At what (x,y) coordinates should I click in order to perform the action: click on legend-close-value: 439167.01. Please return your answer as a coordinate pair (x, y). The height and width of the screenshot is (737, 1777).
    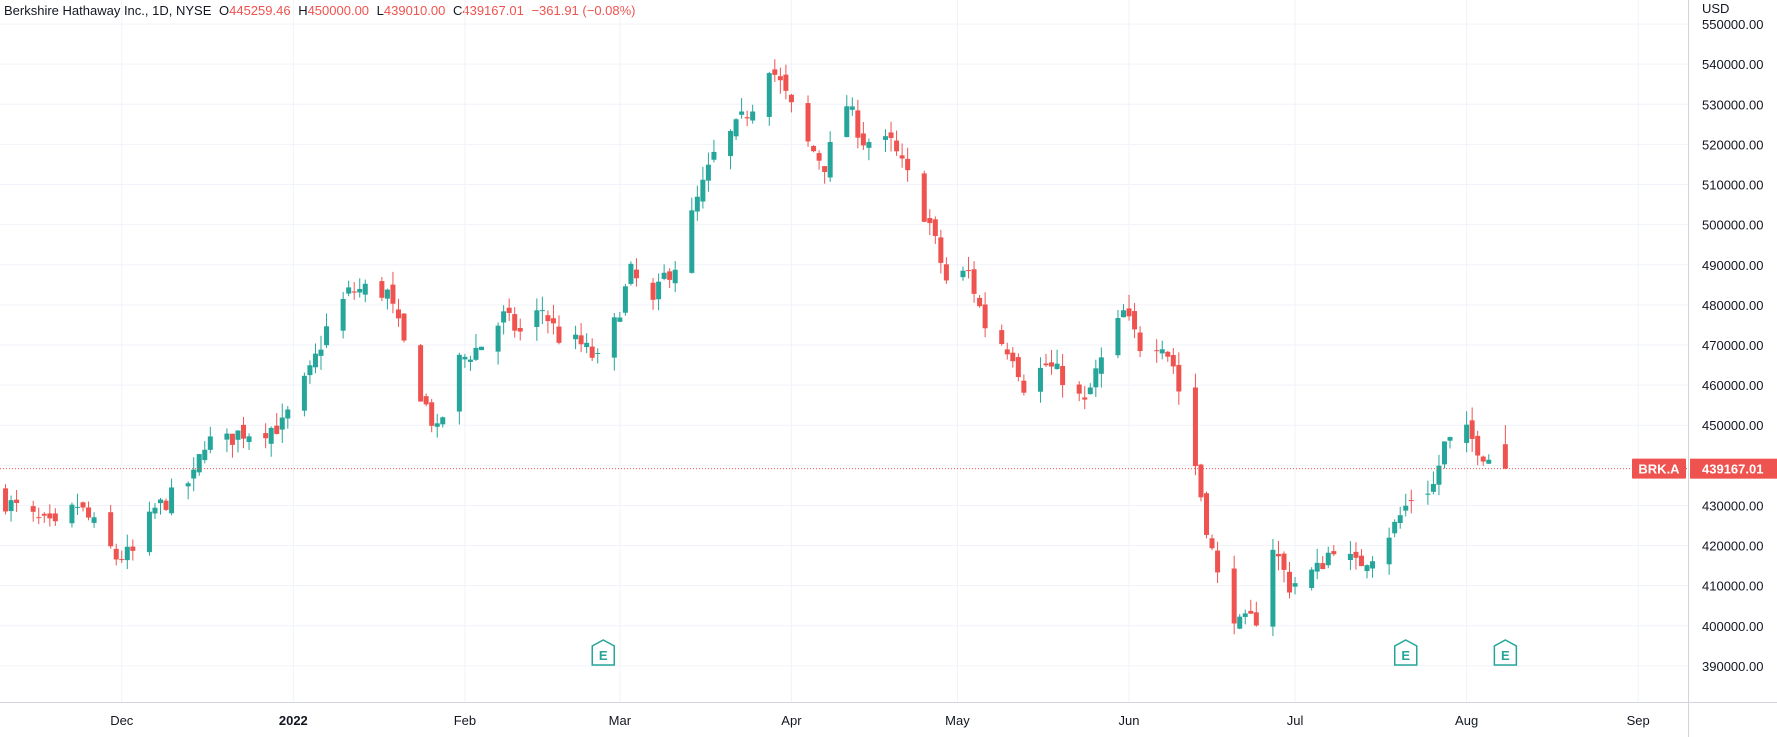
    Looking at the image, I should click on (493, 10).